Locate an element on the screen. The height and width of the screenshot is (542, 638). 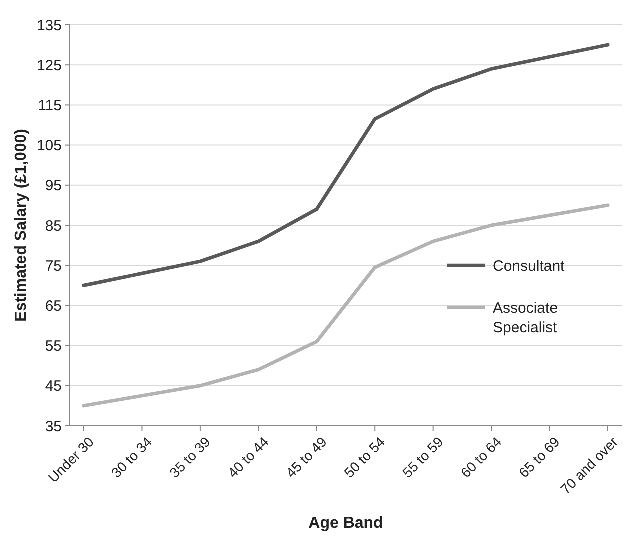
y-tick-label: 75 is located at coordinates (53, 266).